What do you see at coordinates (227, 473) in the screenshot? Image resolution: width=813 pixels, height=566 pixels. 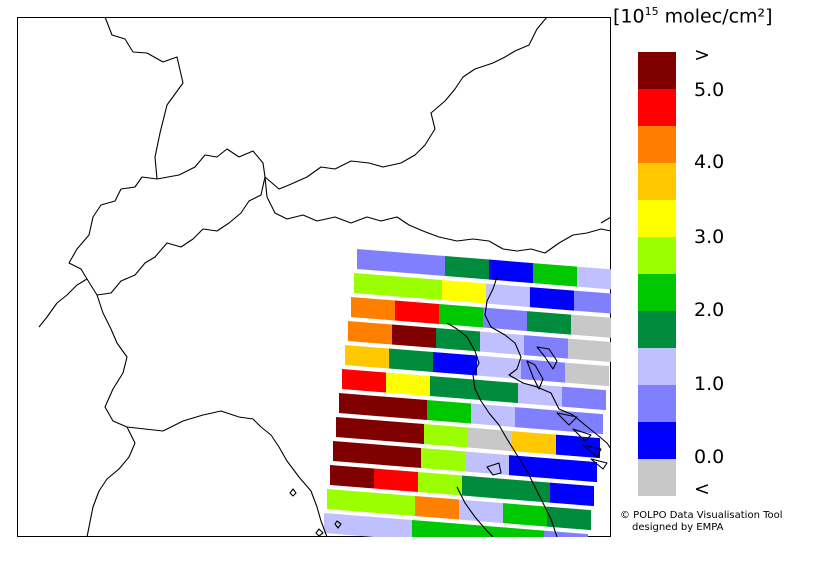 I see `coast-liguria` at bounding box center [227, 473].